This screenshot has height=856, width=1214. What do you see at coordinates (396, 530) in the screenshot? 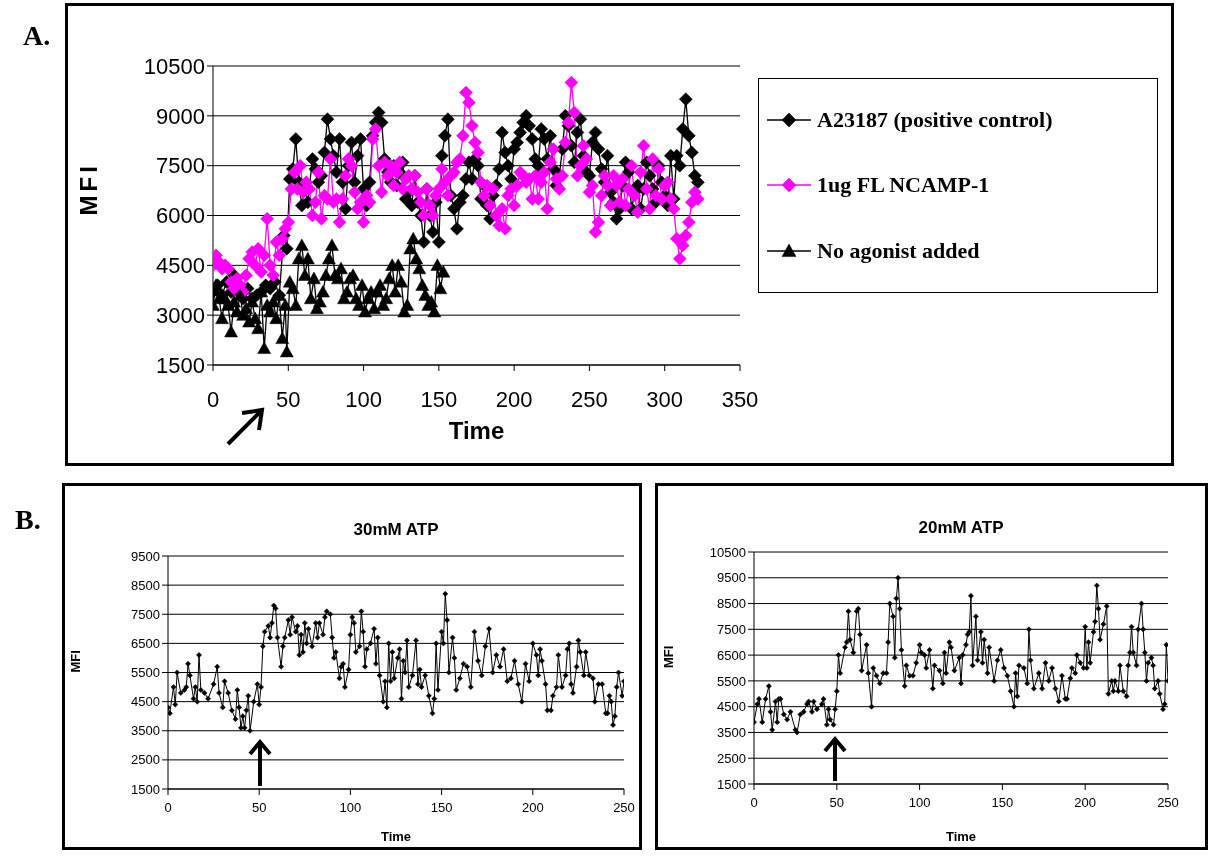
I see `chart-title: 30mM ATP` at bounding box center [396, 530].